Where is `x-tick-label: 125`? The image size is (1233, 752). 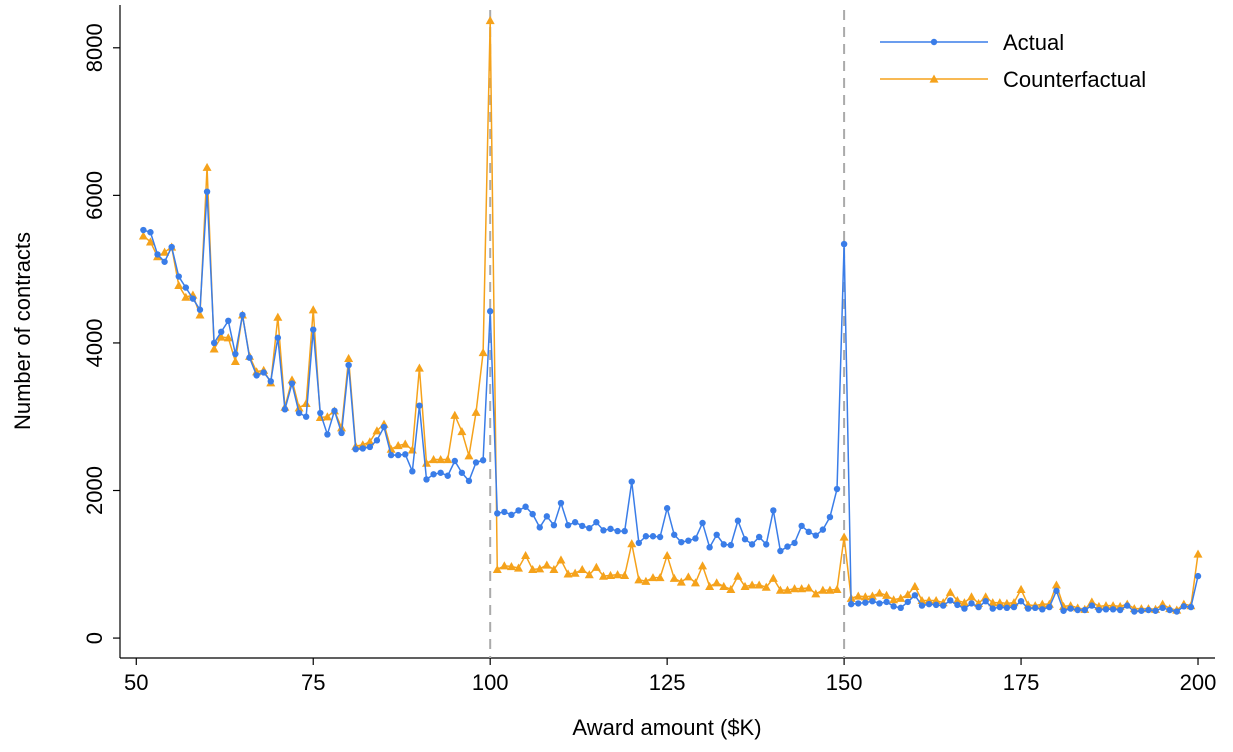 x-tick-label: 125 is located at coordinates (667, 682).